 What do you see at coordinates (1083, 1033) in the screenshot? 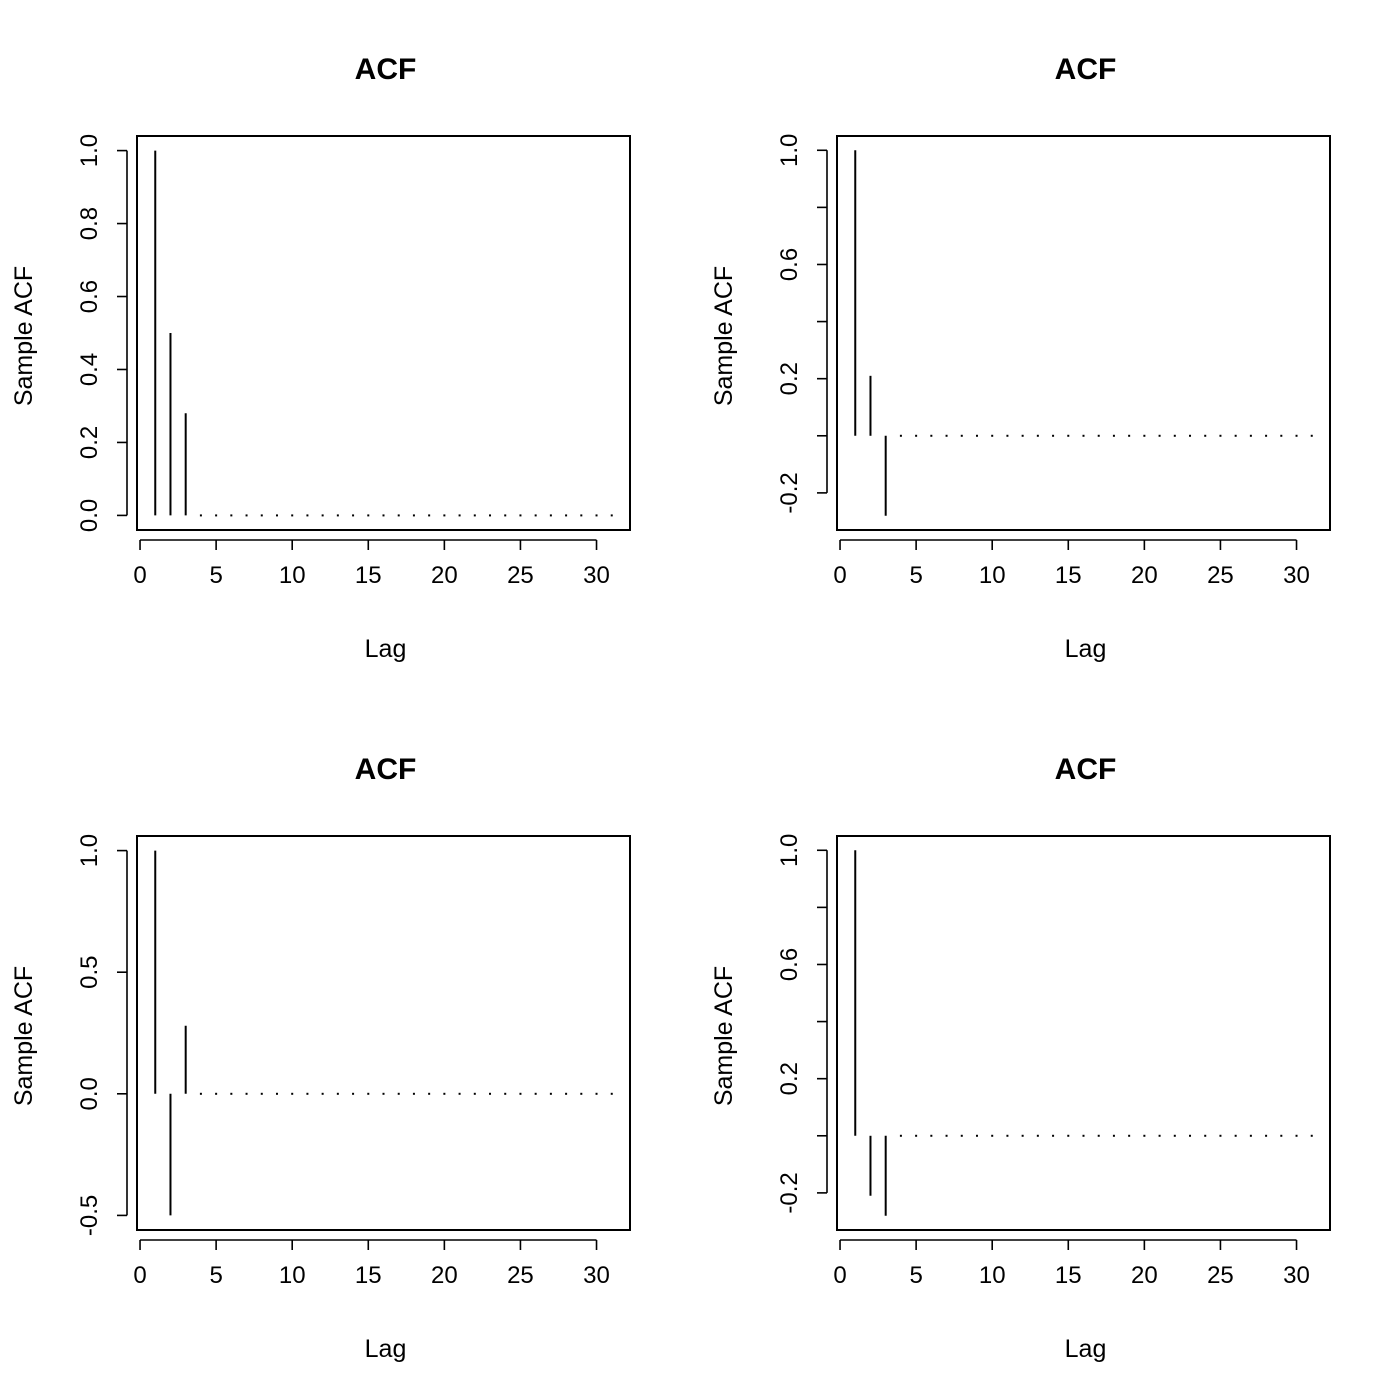
I see `plot-frame` at bounding box center [1083, 1033].